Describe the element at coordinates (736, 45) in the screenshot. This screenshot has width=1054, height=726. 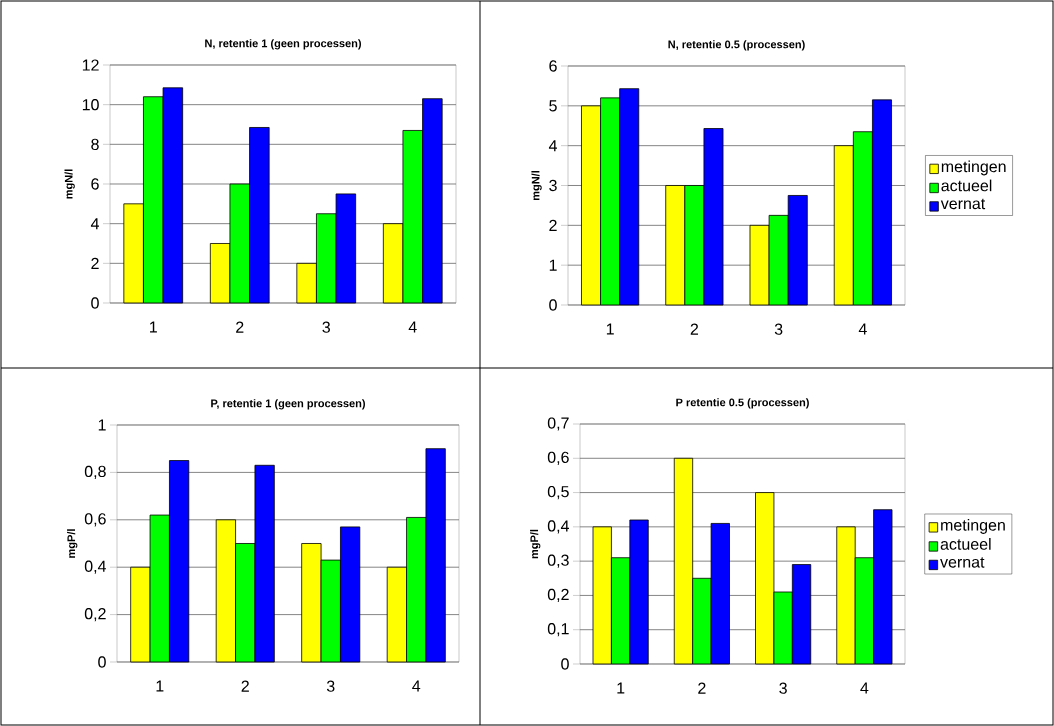
I see `chart-title: N, retentie 0.5 (processen)` at that location.